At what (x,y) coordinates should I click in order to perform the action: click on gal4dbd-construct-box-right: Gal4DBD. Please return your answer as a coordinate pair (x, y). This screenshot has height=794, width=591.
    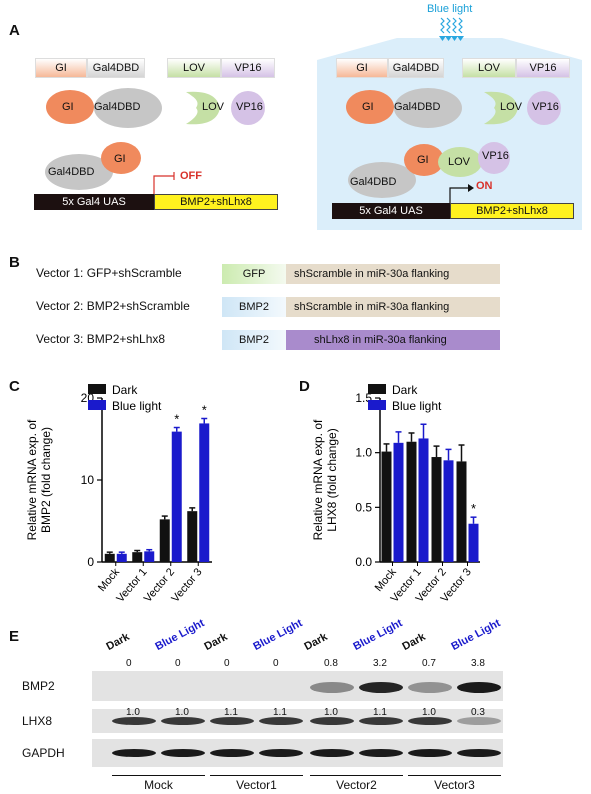
    Looking at the image, I should click on (416, 68).